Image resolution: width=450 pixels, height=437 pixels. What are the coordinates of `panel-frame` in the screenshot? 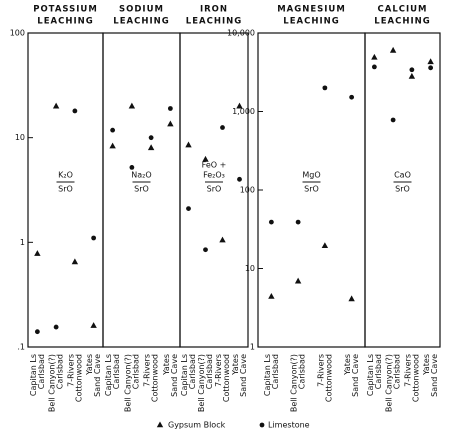 It's located at (402, 190).